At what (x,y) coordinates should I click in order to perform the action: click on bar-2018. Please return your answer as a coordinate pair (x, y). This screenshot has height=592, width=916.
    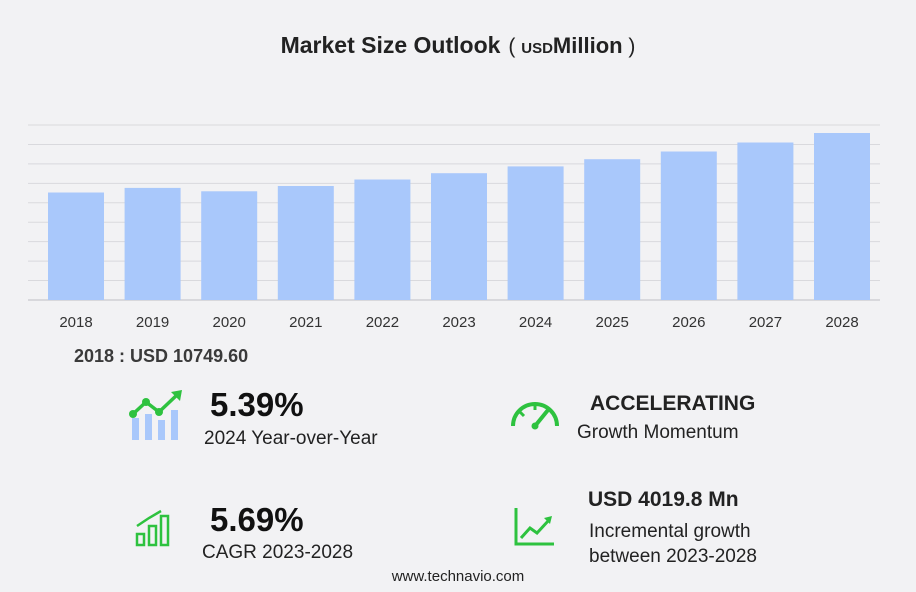
    Looking at the image, I should click on (76, 246).